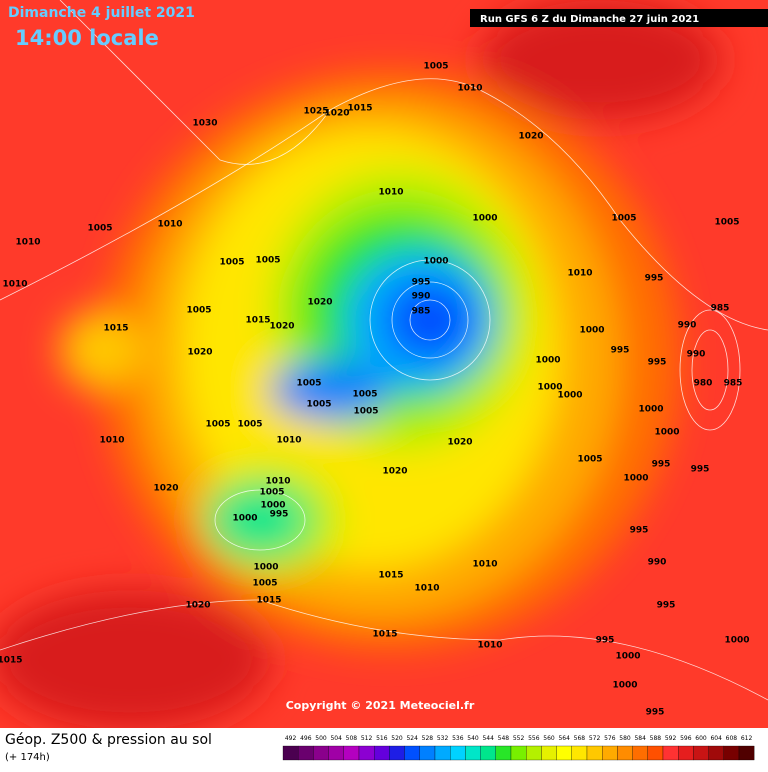  I want to click on colorbar-tick-label: 608, so click(732, 738).